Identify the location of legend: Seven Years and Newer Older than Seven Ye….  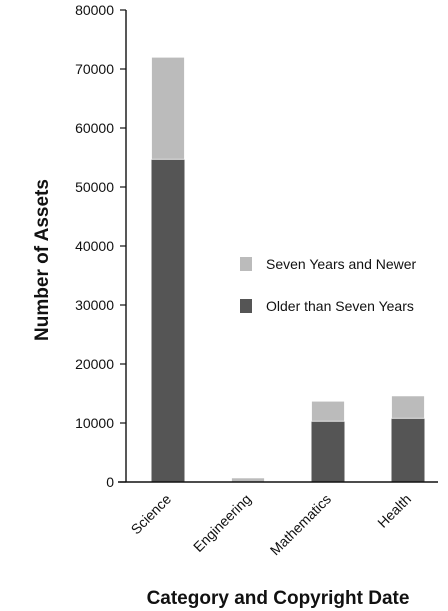
(328, 285).